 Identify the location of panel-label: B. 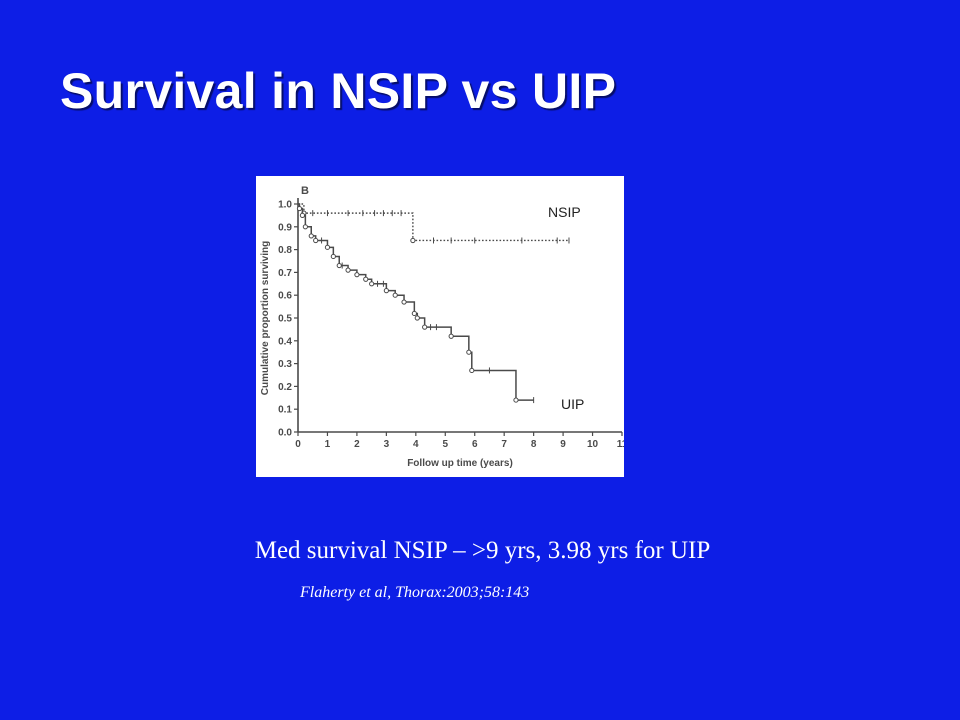
(305, 191).